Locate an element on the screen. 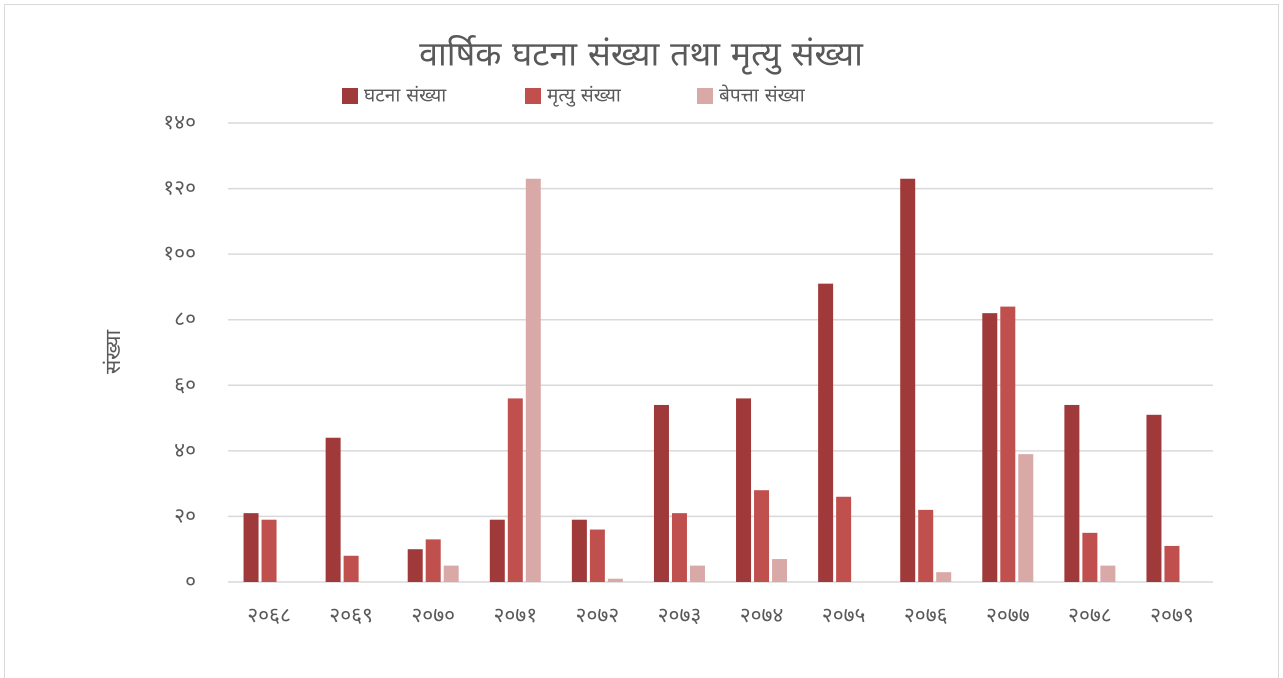 This screenshot has width=1283, height=678. x-tick-label: २०७१ is located at coordinates (515, 615).